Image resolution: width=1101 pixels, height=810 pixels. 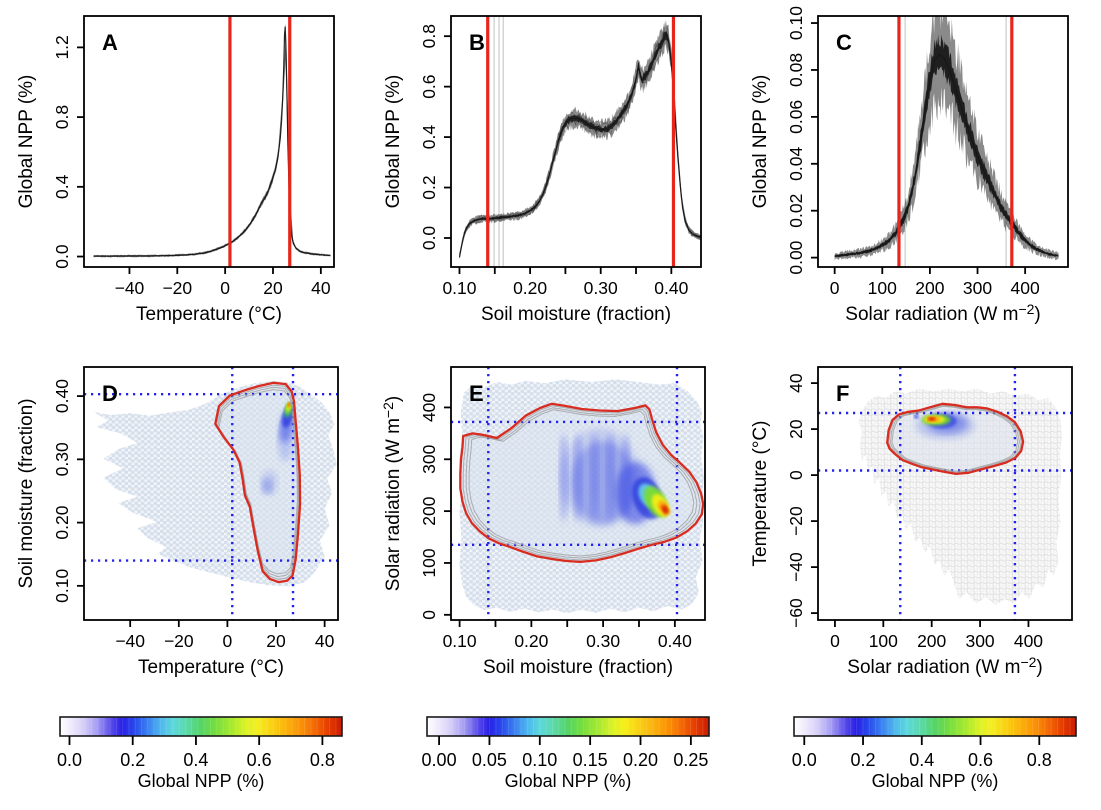 I want to click on svg-text: 1.2, so click(x=62, y=47).